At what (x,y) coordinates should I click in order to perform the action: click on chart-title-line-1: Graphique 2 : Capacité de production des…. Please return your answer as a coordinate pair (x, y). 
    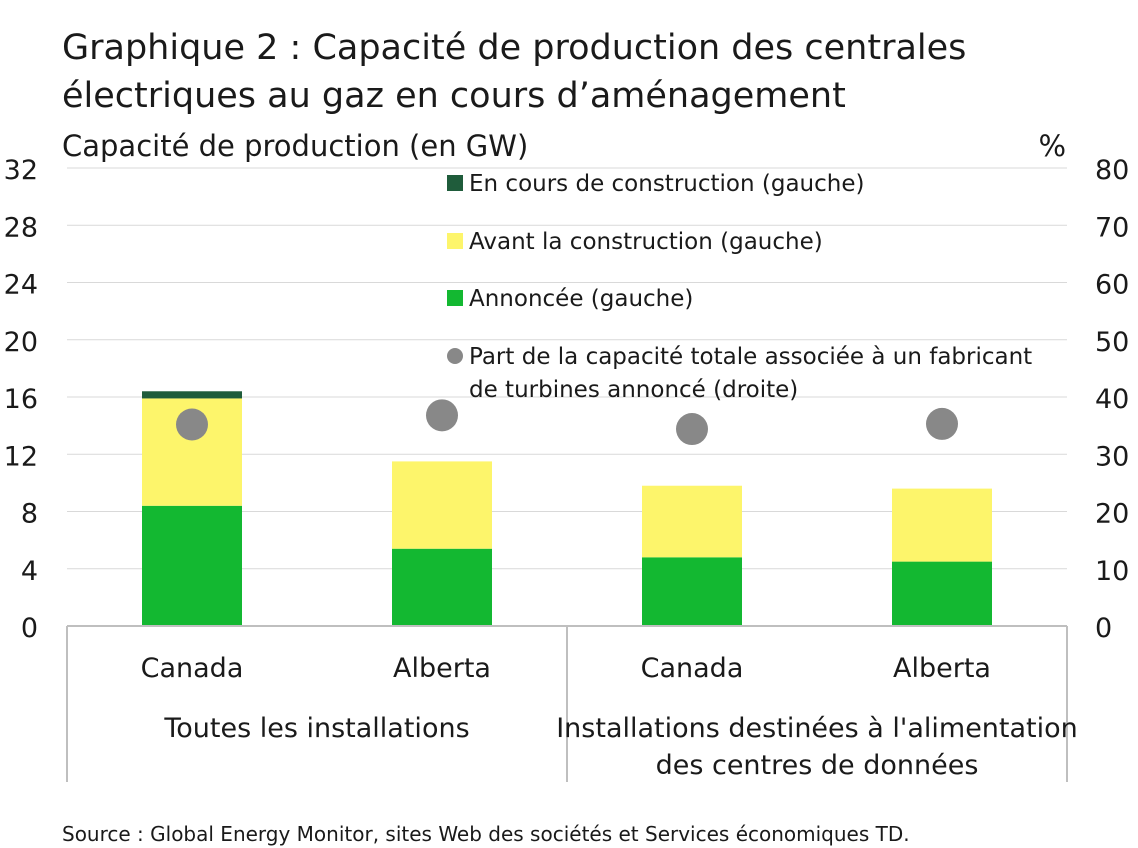
    Looking at the image, I should click on (514, 48).